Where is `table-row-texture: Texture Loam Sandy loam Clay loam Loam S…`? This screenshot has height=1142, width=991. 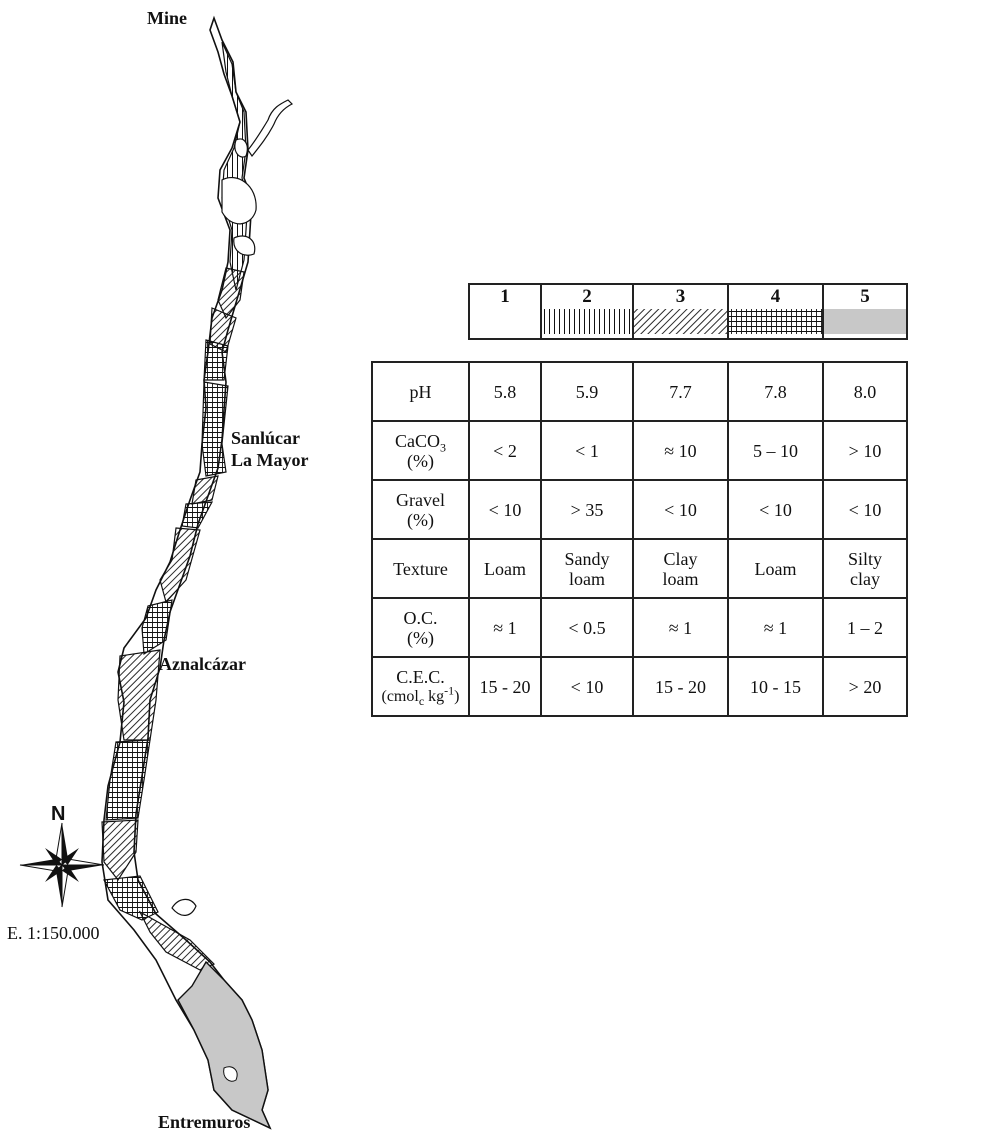
table-row-texture: Texture Loam Sandy loam Clay loam Loam S… is located at coordinates (639, 568).